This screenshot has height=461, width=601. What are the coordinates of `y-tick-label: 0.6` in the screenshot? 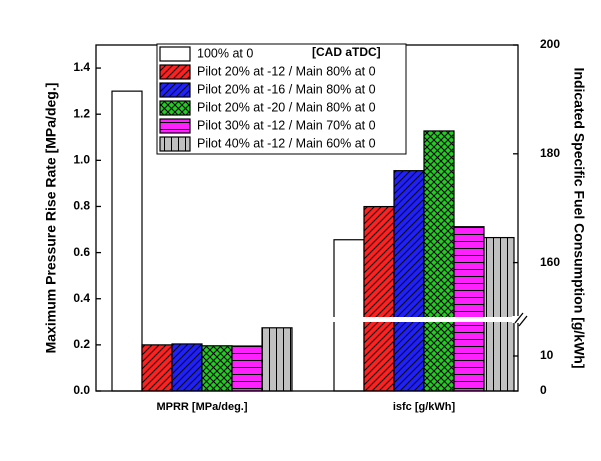 It's located at (81, 252).